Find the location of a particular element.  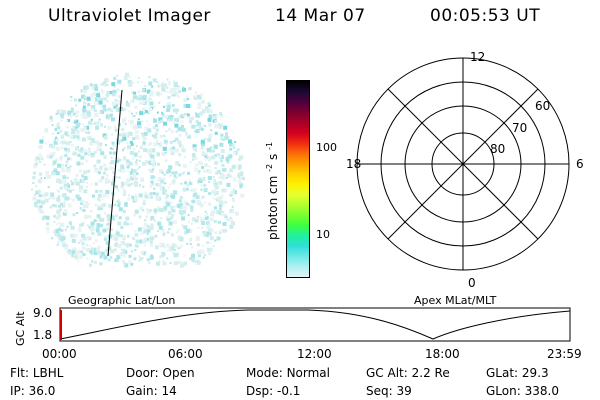

colorbar-label: photon cm -2 s -1 is located at coordinates (271, 191).